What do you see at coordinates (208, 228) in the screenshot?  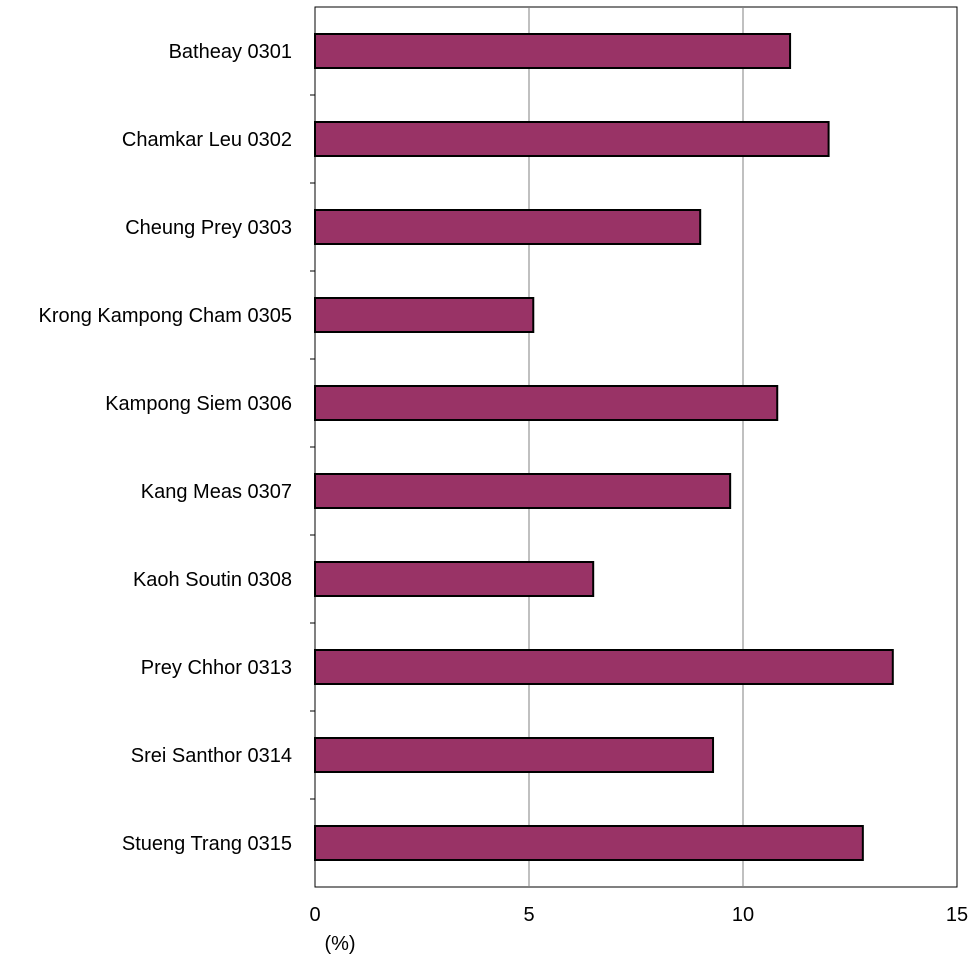 I see `category-label: Cheung Prey 0303` at bounding box center [208, 228].